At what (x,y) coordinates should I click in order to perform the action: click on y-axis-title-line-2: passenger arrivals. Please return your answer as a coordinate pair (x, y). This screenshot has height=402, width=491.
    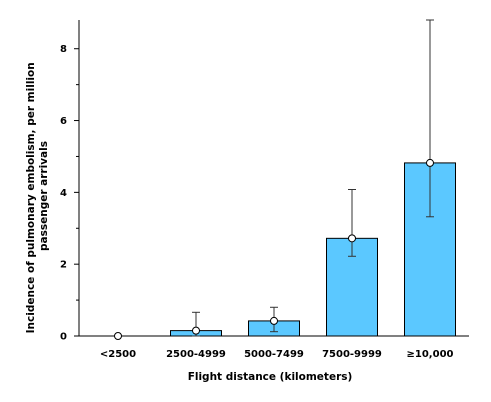
    Looking at the image, I should click on (44, 196).